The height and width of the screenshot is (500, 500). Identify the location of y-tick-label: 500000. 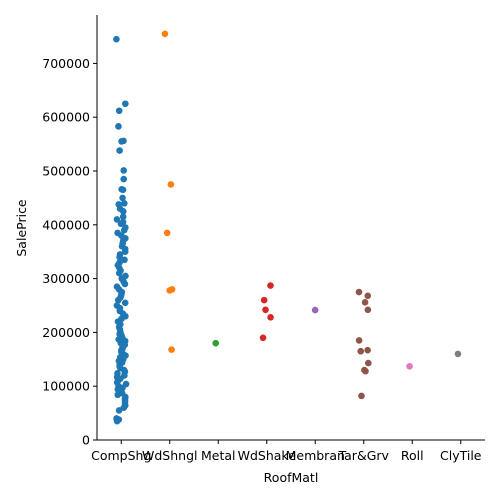
(66, 171).